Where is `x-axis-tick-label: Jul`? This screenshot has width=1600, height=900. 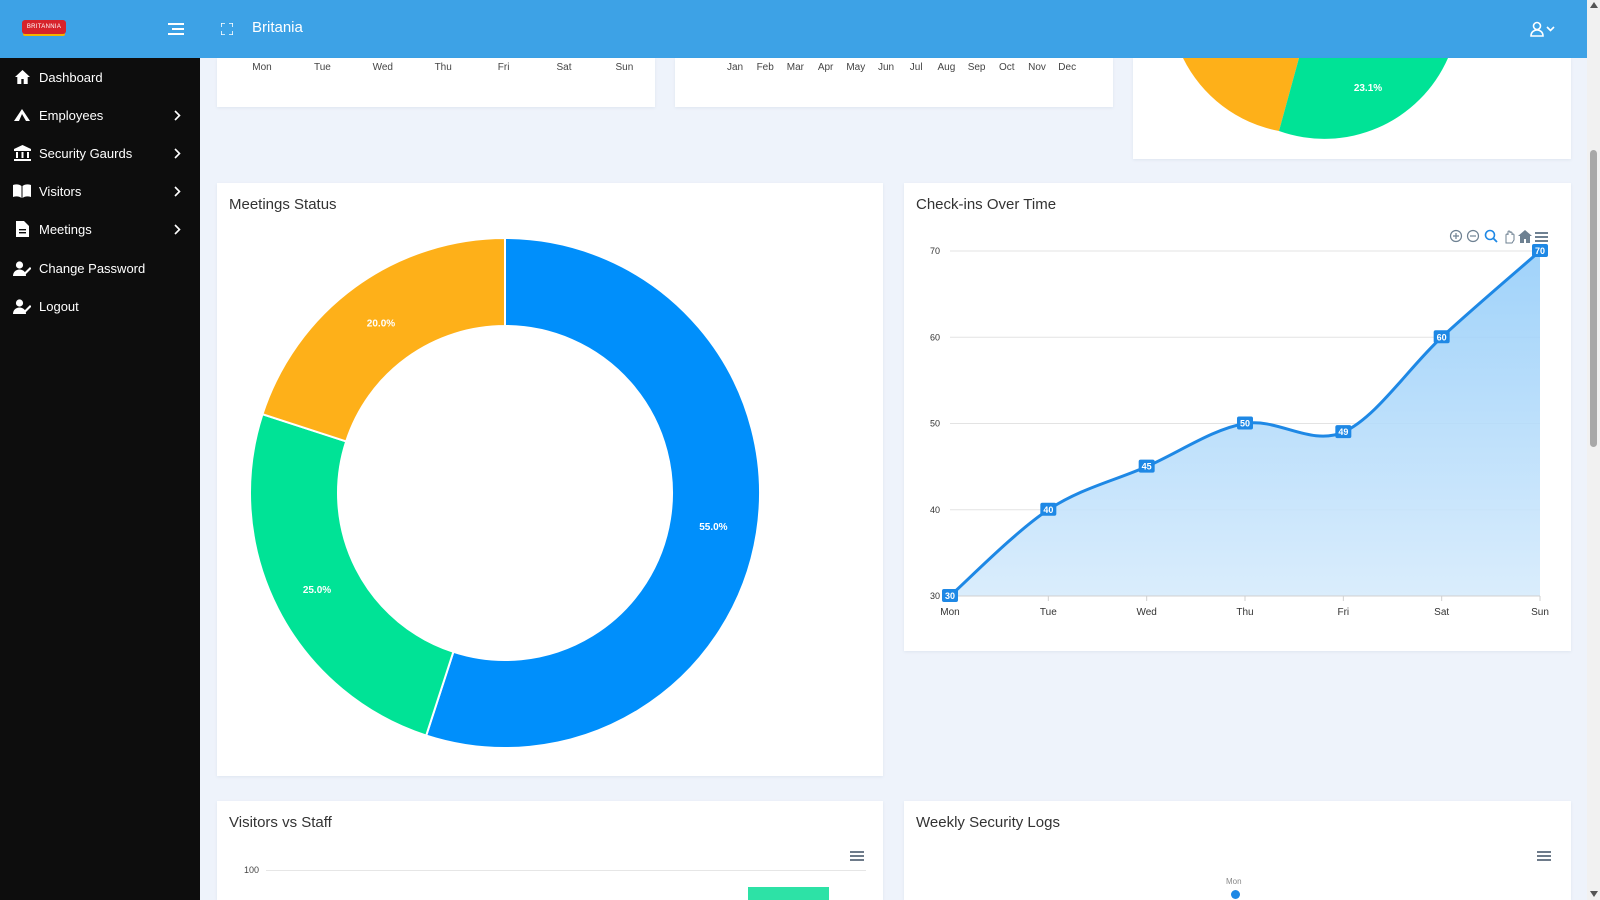 x-axis-tick-label: Jul is located at coordinates (916, 67).